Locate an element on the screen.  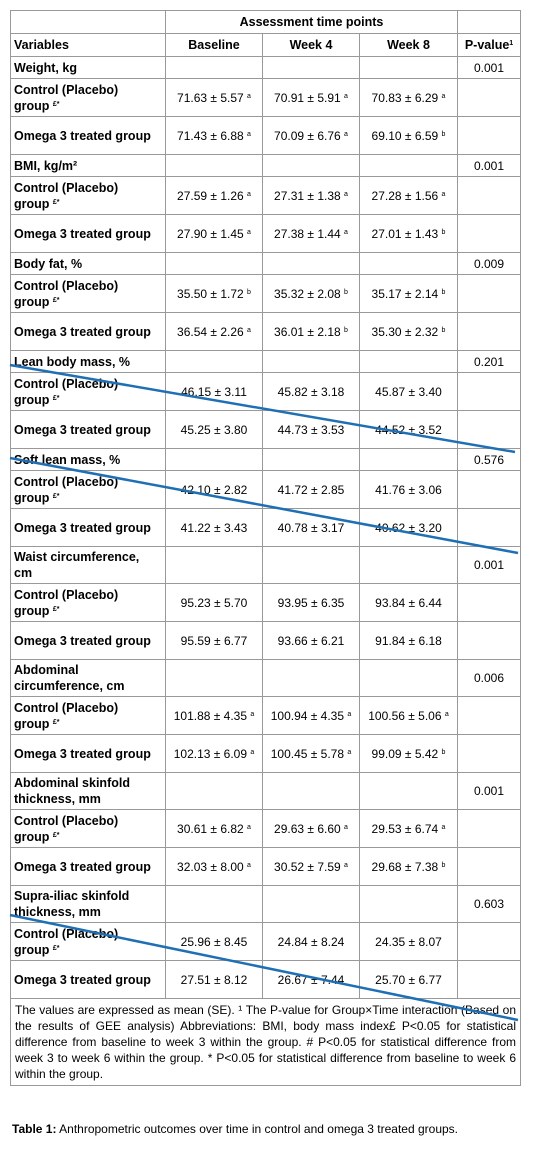
value-cell: 44.52 ± 3.52 is located at coordinates (408, 429).